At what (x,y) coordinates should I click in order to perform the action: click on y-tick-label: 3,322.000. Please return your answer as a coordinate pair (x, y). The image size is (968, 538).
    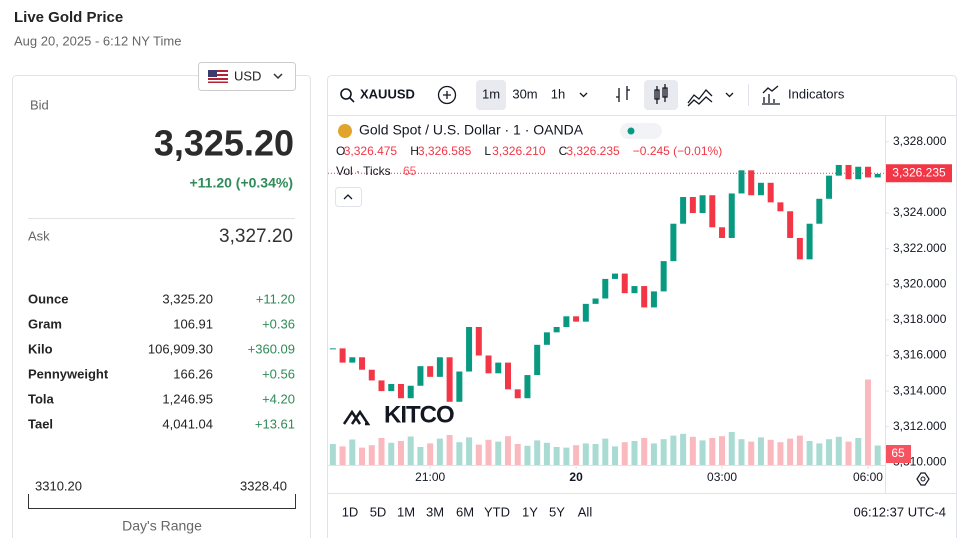
    Looking at the image, I should click on (920, 248).